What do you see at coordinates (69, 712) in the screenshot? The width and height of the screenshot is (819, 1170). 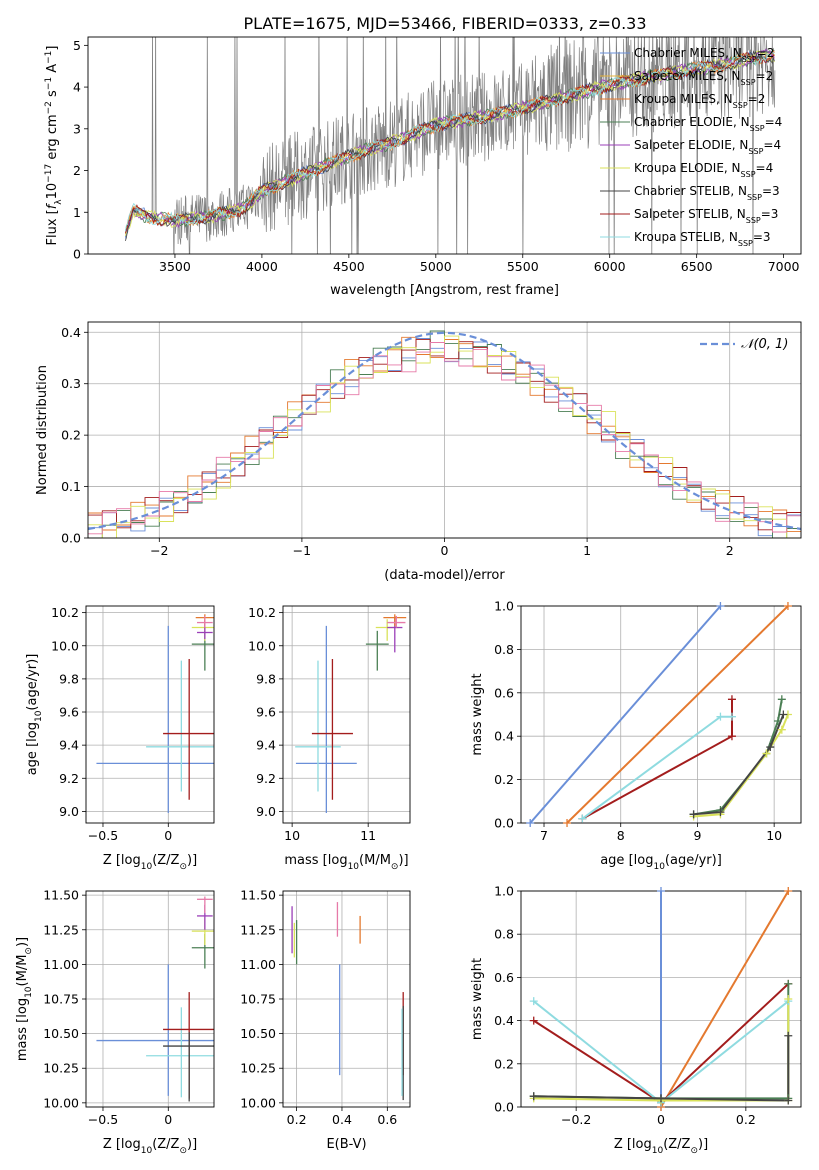 I see `y-tick-label: 9.6` at bounding box center [69, 712].